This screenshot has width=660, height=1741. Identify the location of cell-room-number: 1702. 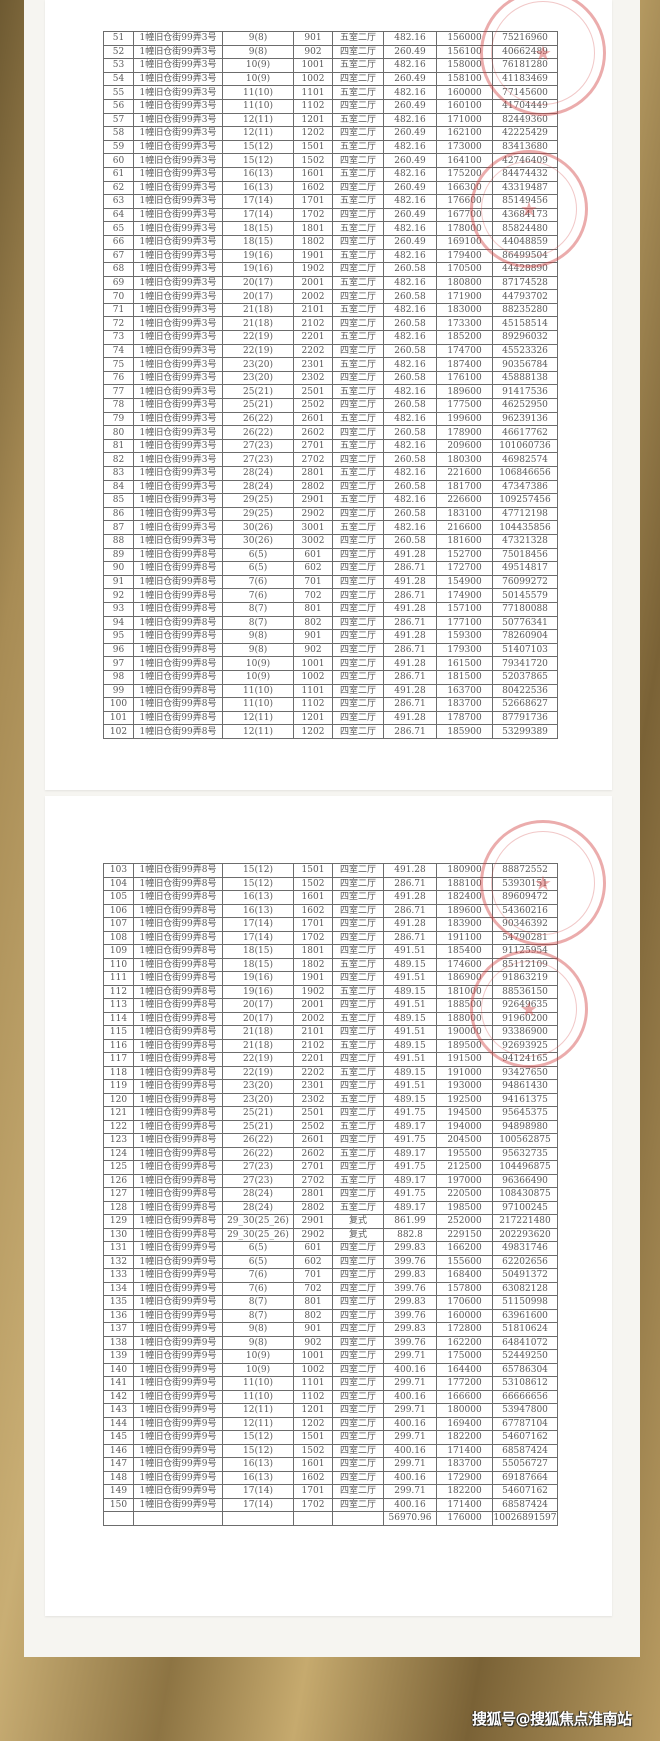
(313, 937).